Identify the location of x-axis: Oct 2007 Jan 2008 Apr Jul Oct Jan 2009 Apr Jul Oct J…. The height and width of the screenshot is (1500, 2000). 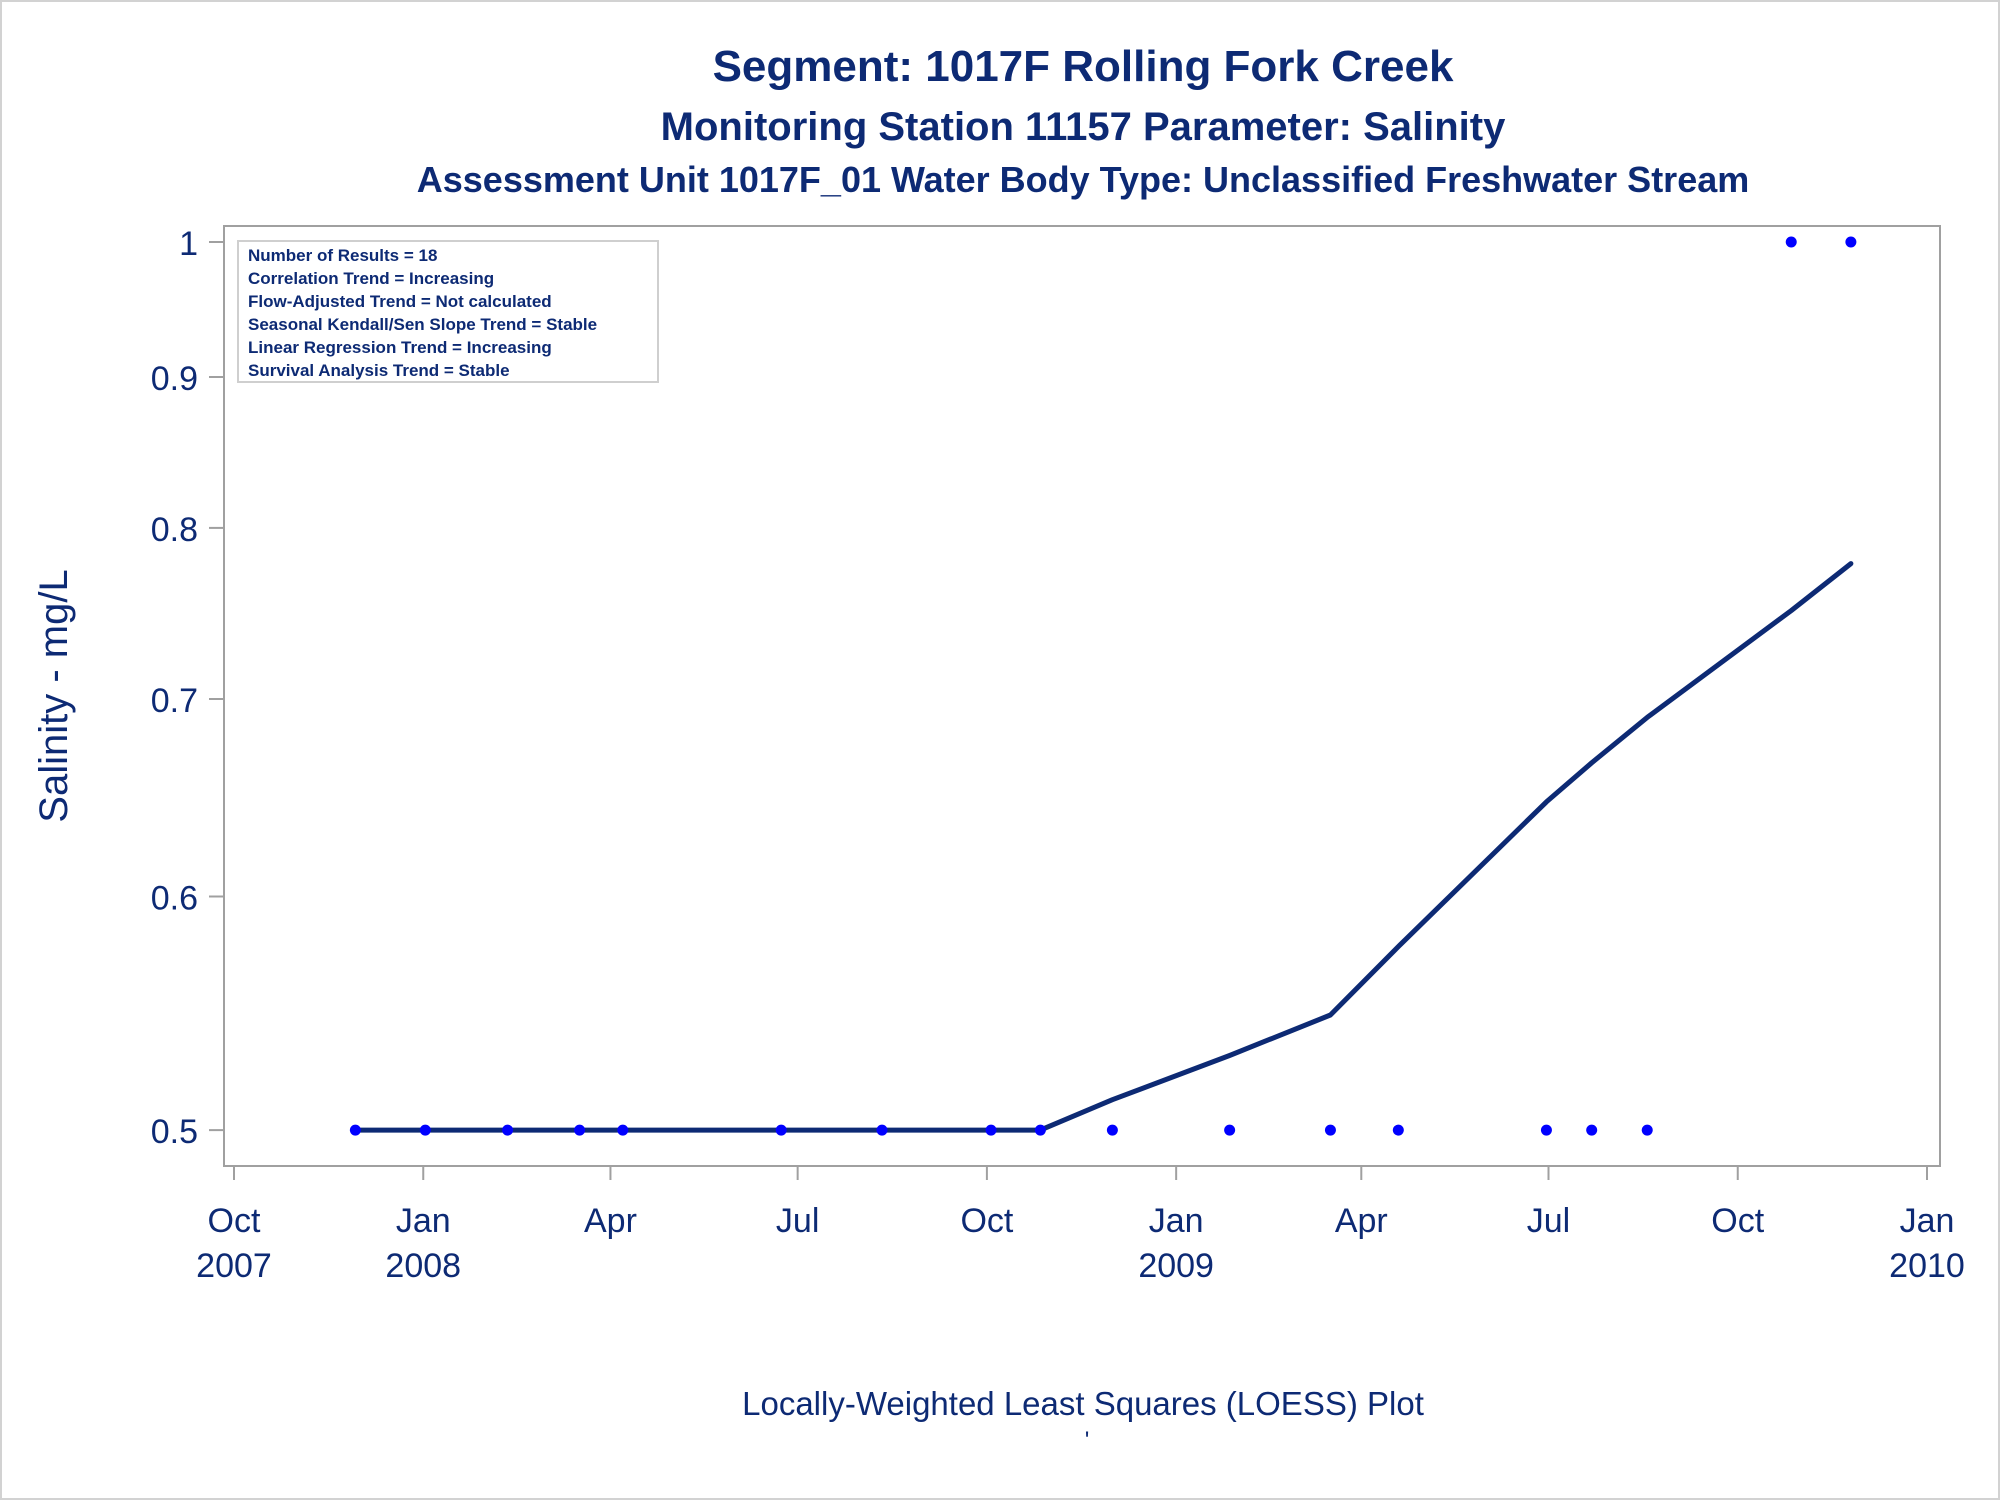
(1080, 1225).